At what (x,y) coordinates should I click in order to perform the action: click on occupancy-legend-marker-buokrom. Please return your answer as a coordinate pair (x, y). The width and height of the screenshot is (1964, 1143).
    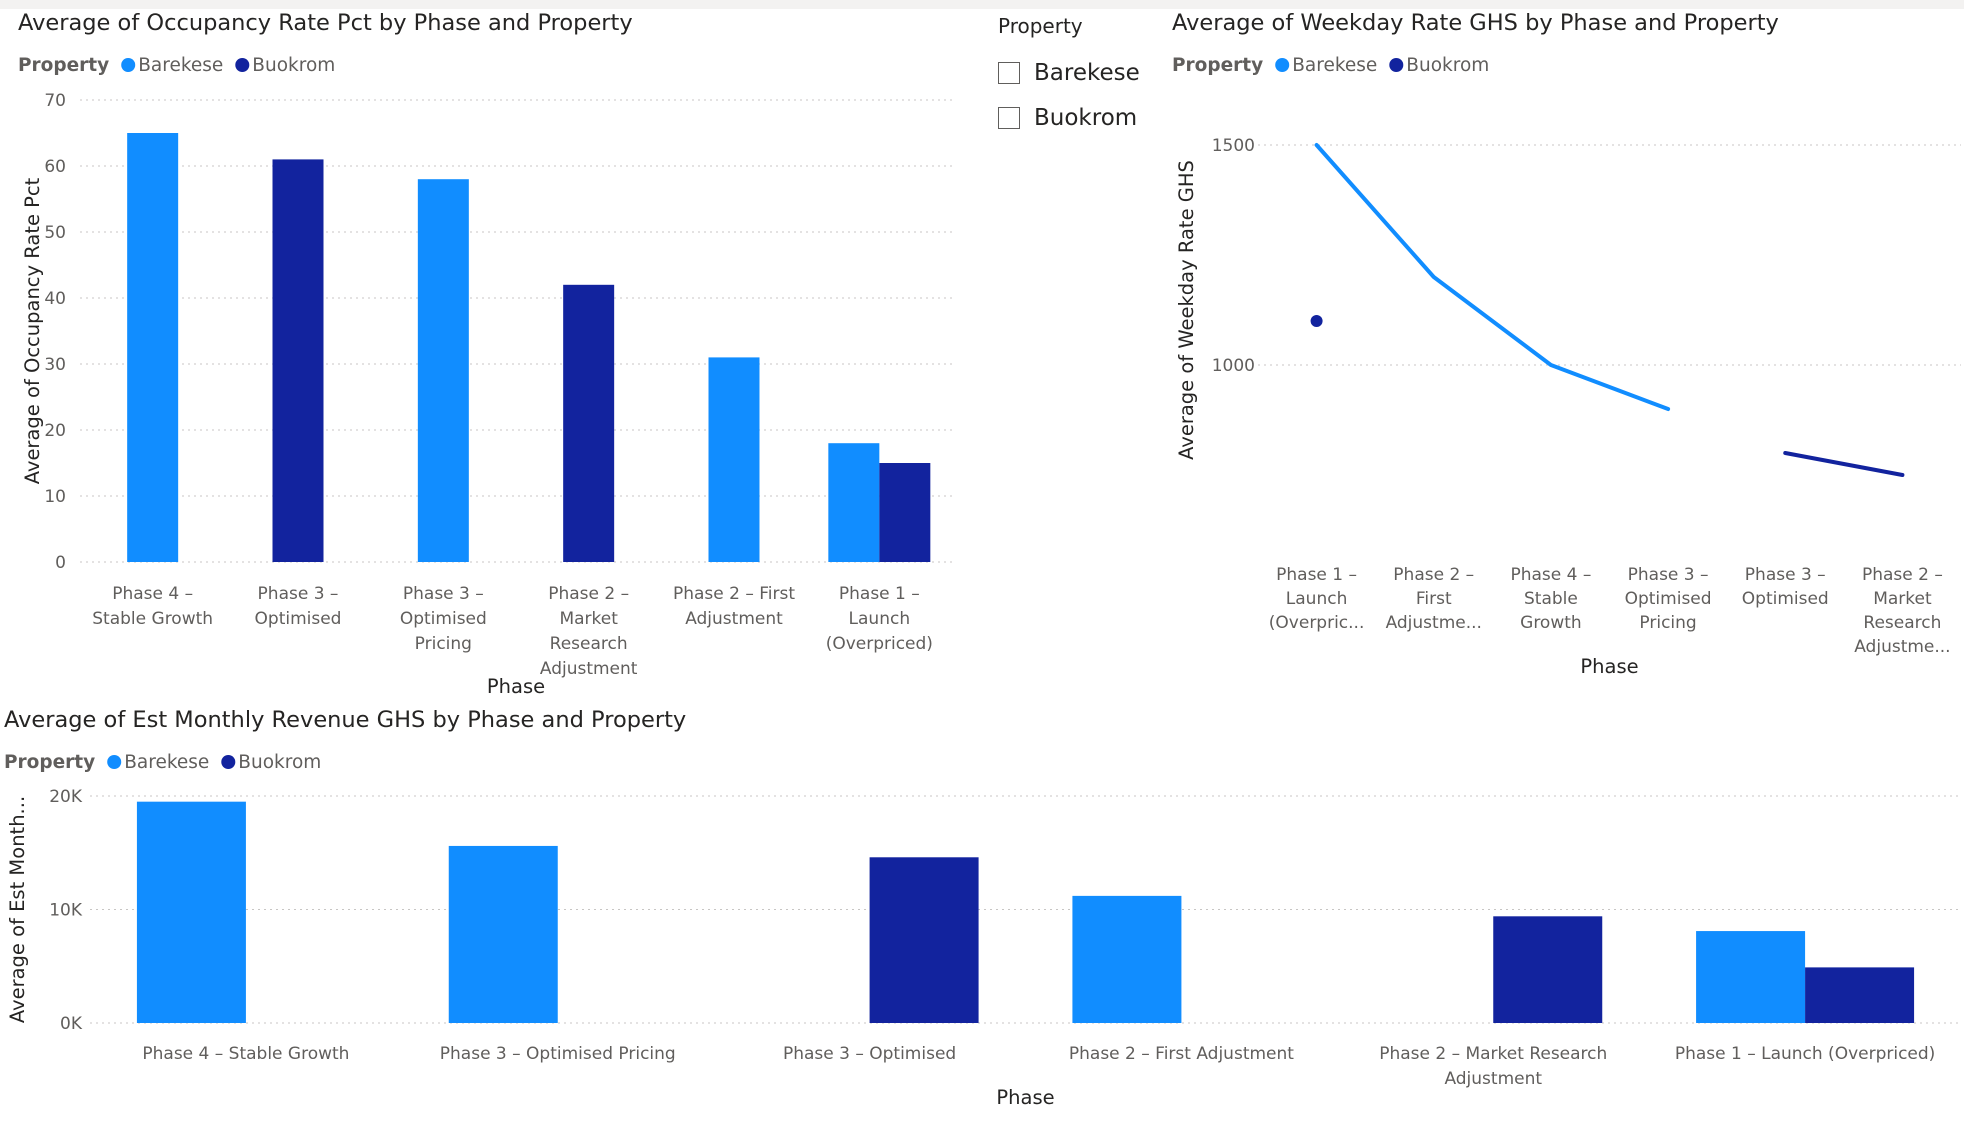
    Looking at the image, I should click on (242, 65).